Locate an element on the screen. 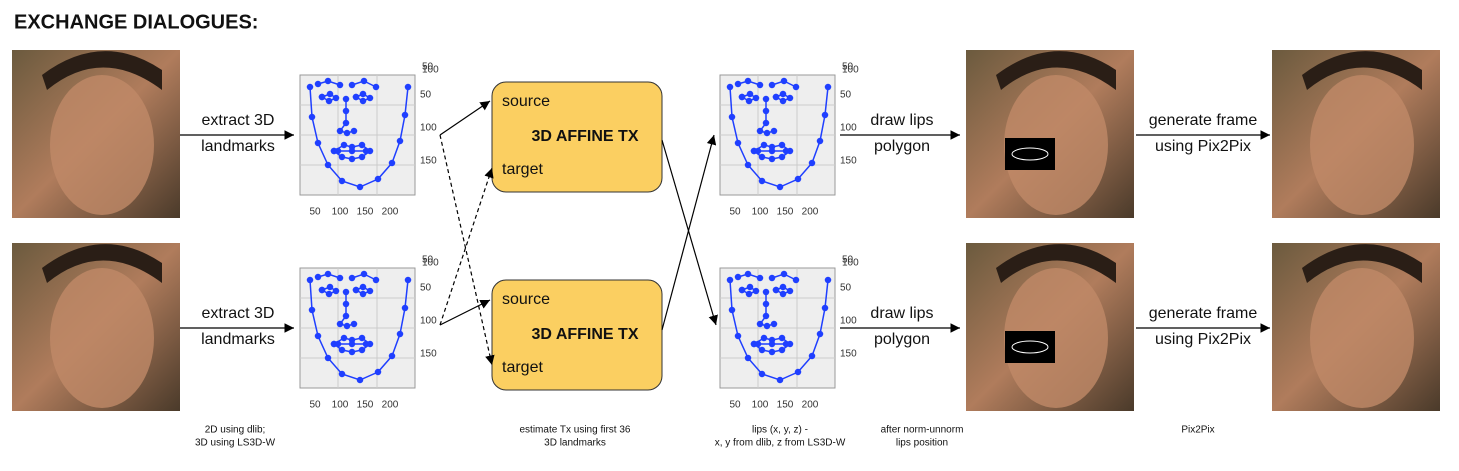 The height and width of the screenshot is (471, 1459). caption: estimate Tx using first 36 is located at coordinates (575, 430).